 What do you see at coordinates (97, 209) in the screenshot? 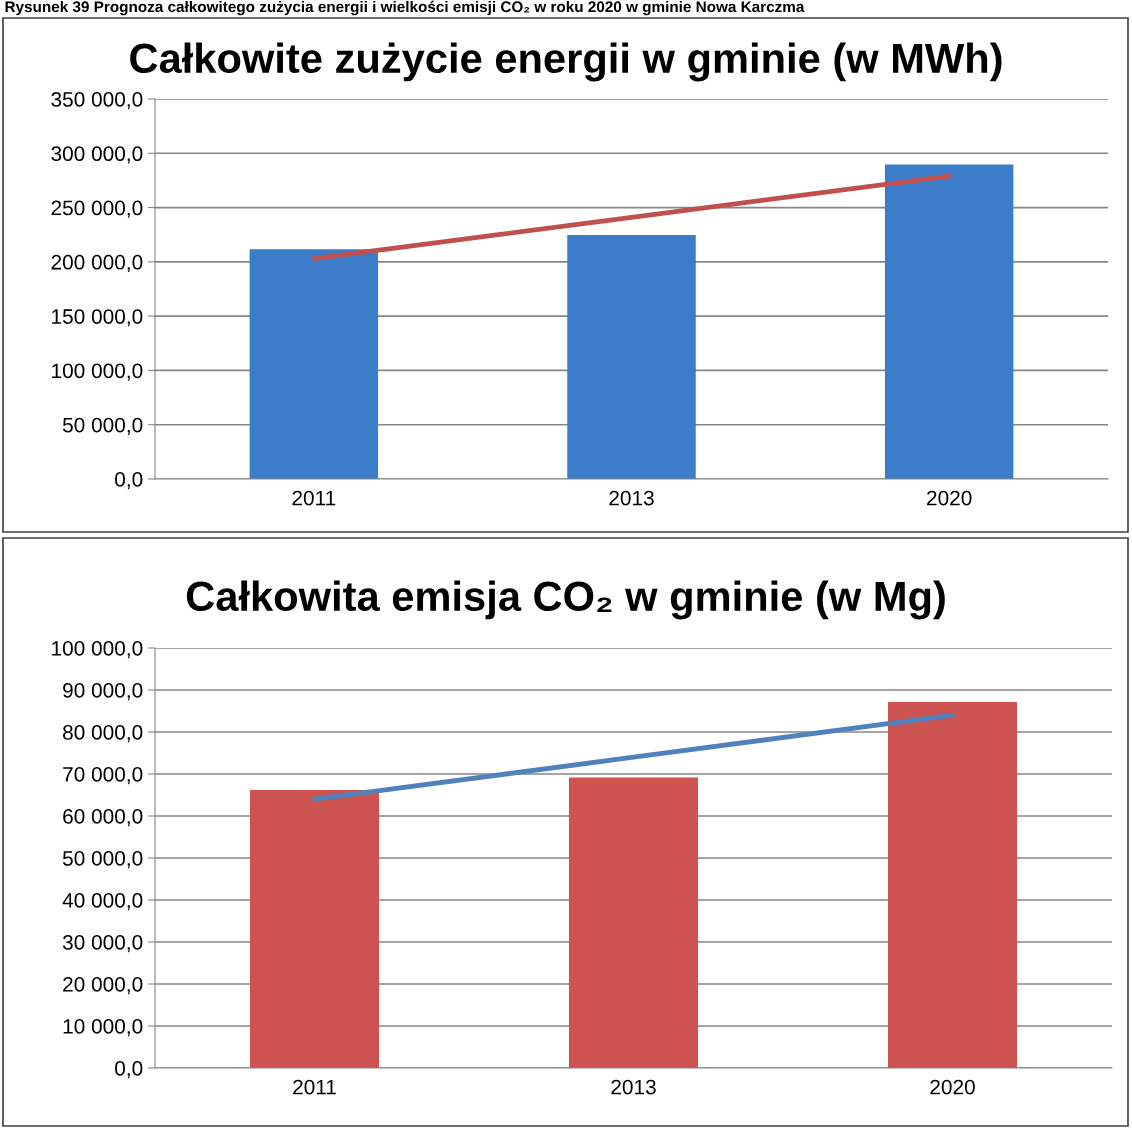
I see `y-tick-label: 250 000,0` at bounding box center [97, 209].